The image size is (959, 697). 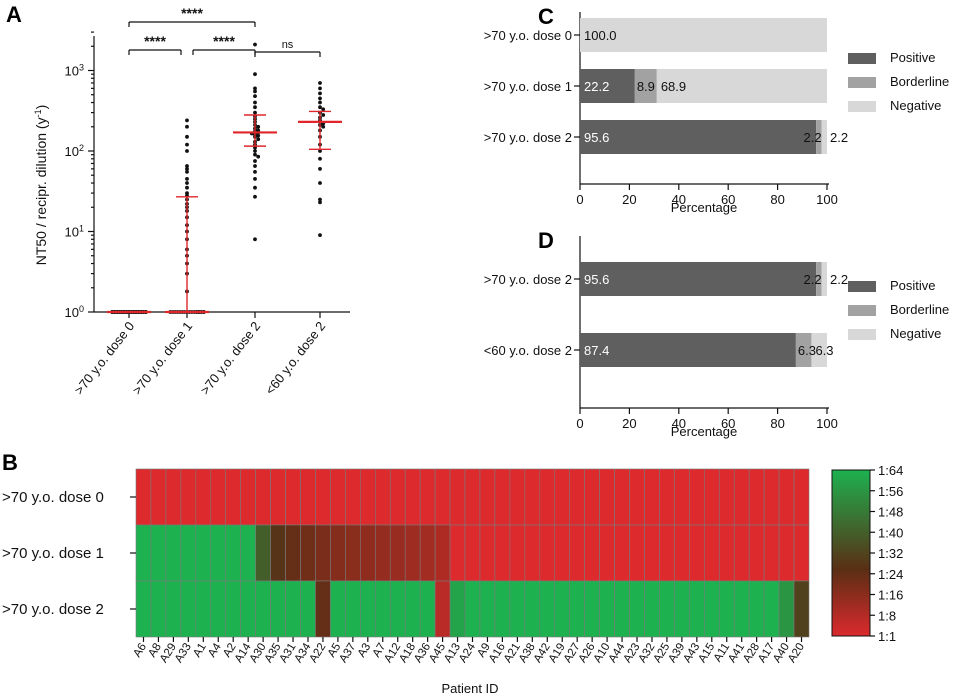 I want to click on colorbar-tick-label: 1:56, so click(x=890, y=491).